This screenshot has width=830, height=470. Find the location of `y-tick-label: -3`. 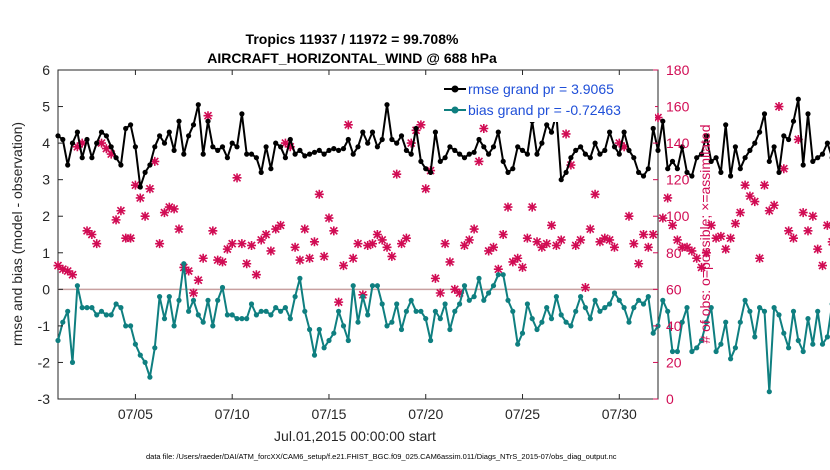

y-tick-label: -3 is located at coordinates (44, 399).